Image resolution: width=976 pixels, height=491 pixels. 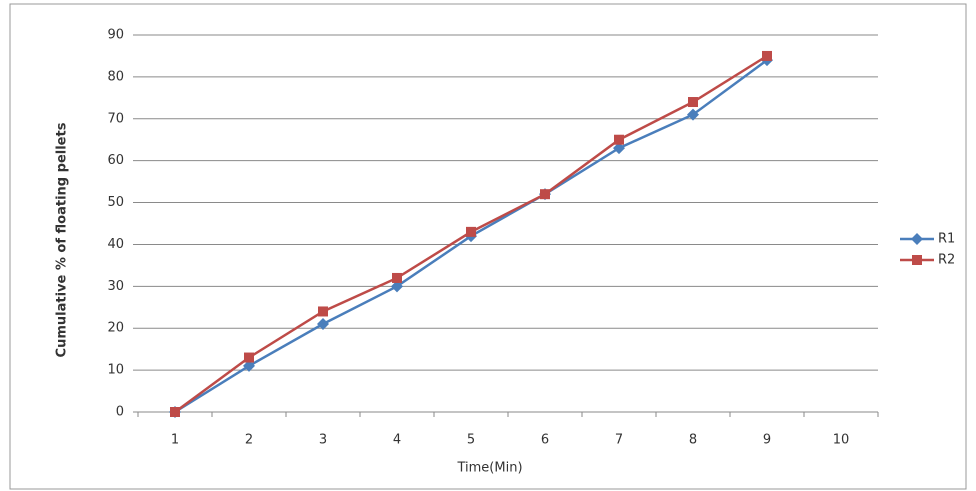 What do you see at coordinates (115, 35) in the screenshot?
I see `y-tick-label: 90` at bounding box center [115, 35].